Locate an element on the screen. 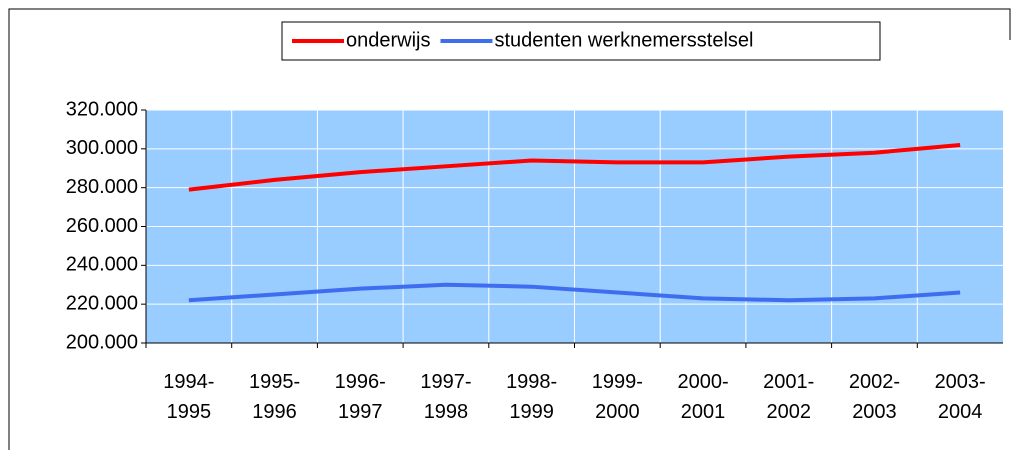 This screenshot has width=1013, height=450. y-tick-label: 280.000 is located at coordinates (102, 187).